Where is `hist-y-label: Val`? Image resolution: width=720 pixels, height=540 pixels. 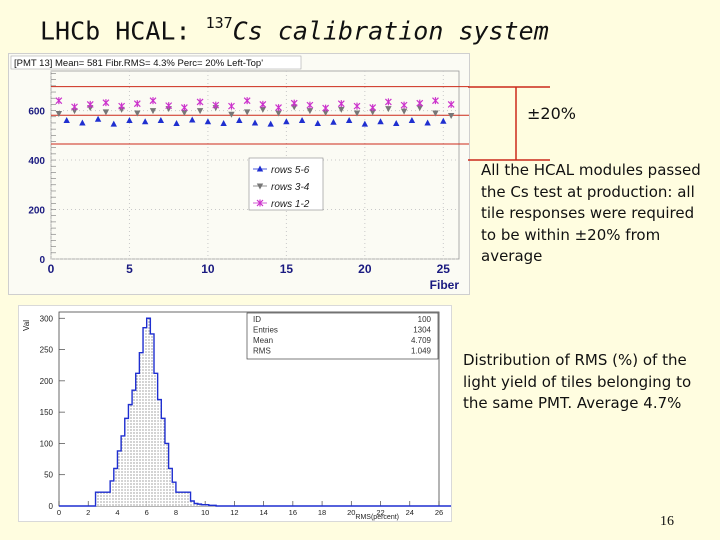
hist-y-label: Val is located at coordinates (26, 325).